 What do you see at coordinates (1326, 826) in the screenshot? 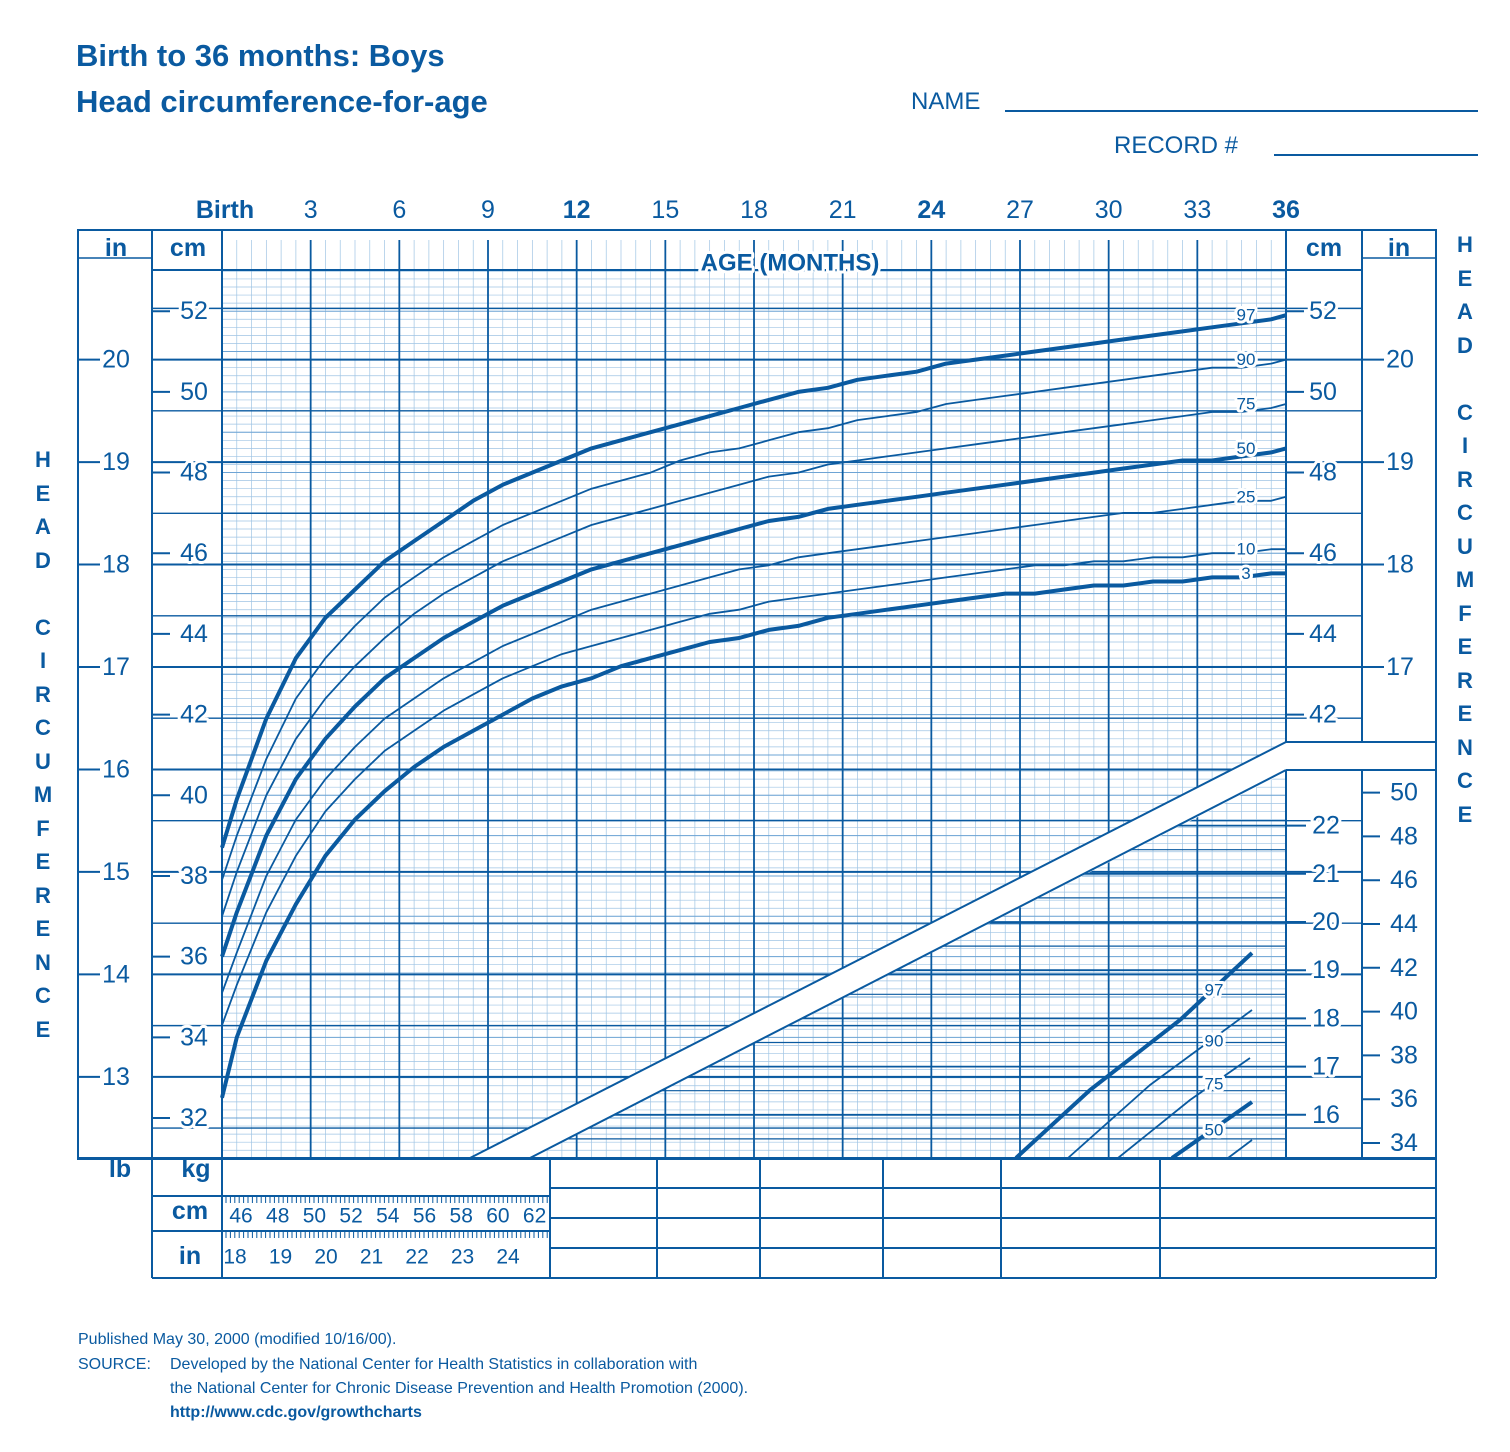
I see `y-tick-kg: 22` at bounding box center [1326, 826].